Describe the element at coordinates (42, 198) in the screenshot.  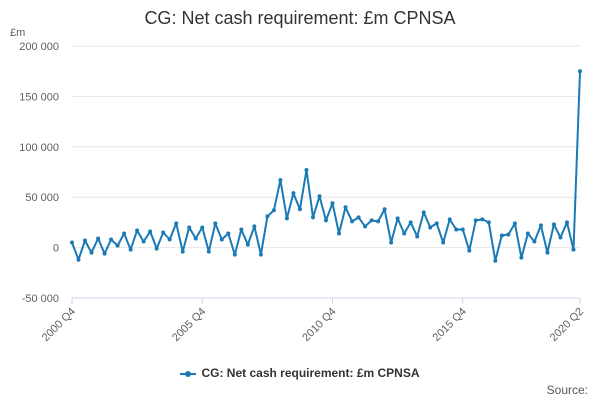
I see `y-tick-label: 50 000` at that location.